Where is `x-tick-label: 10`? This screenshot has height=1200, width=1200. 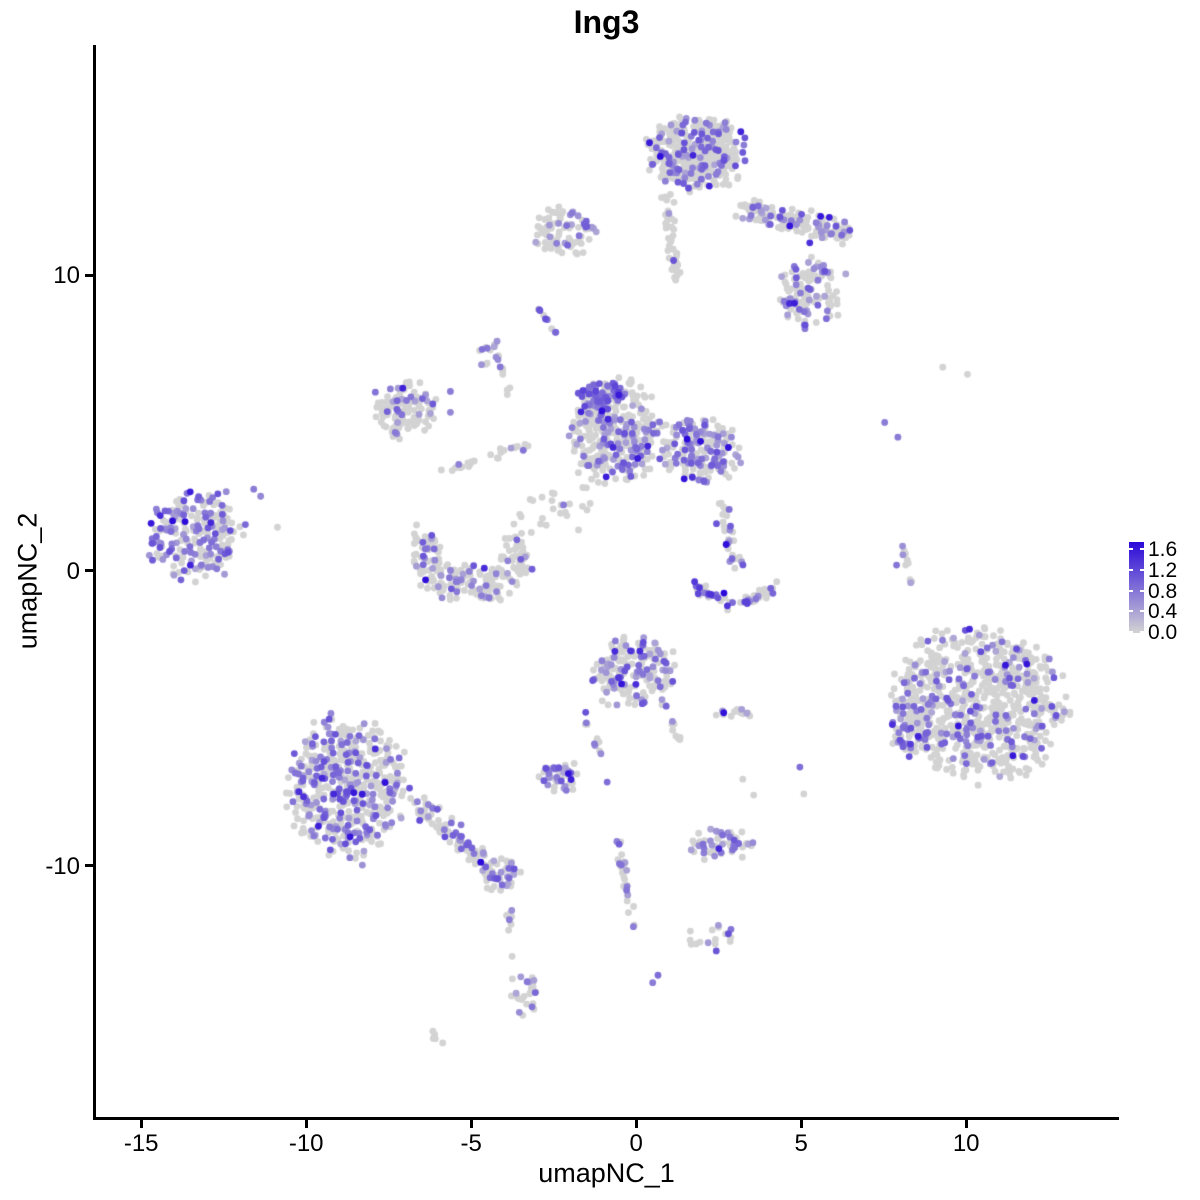 x-tick-label: 10 is located at coordinates (966, 1143).